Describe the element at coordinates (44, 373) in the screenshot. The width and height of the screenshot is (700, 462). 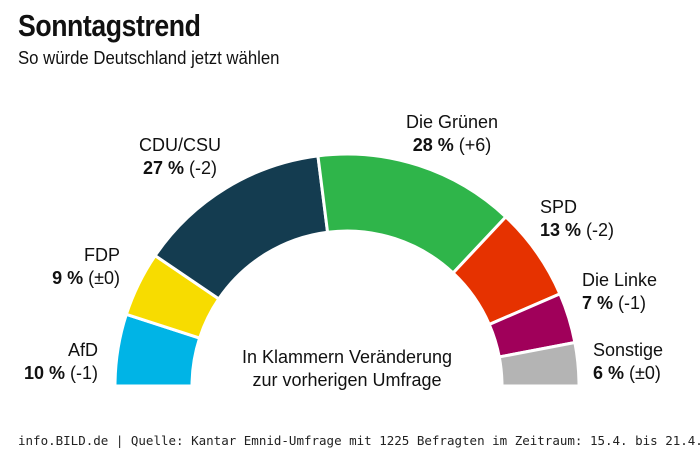
I see `slice-percent-afd: 10 %` at that location.